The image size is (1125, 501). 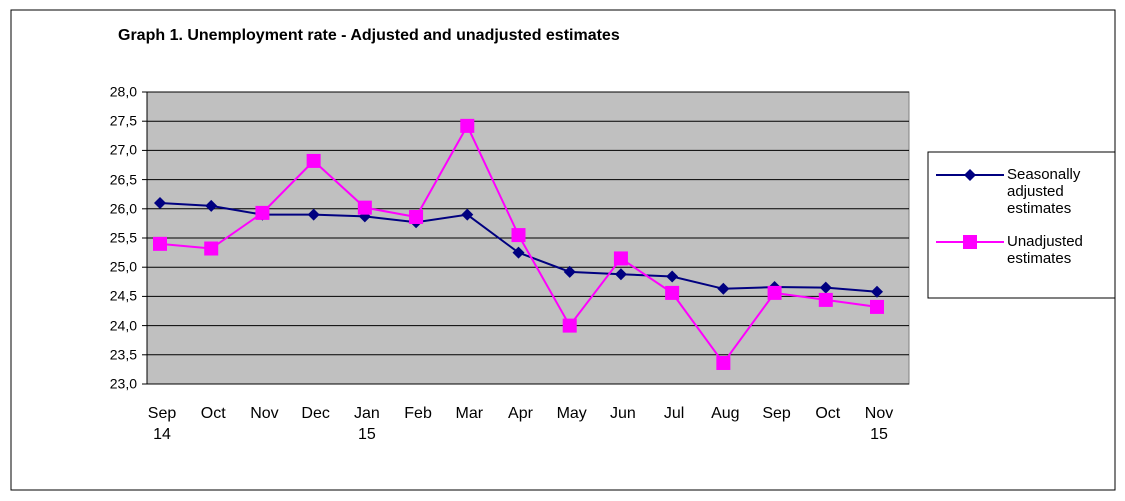 I want to click on y-tick-label: 27,0, so click(x=123, y=149).